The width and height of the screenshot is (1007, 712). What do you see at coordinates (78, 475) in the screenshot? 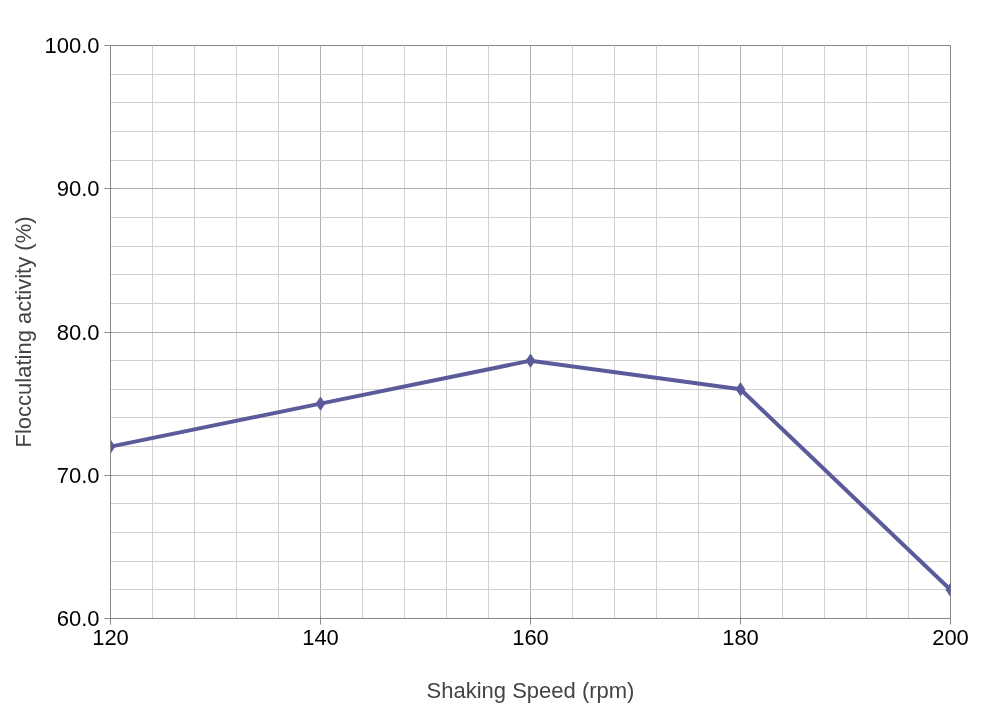
I see `y-tick-label: 70.0` at bounding box center [78, 475].